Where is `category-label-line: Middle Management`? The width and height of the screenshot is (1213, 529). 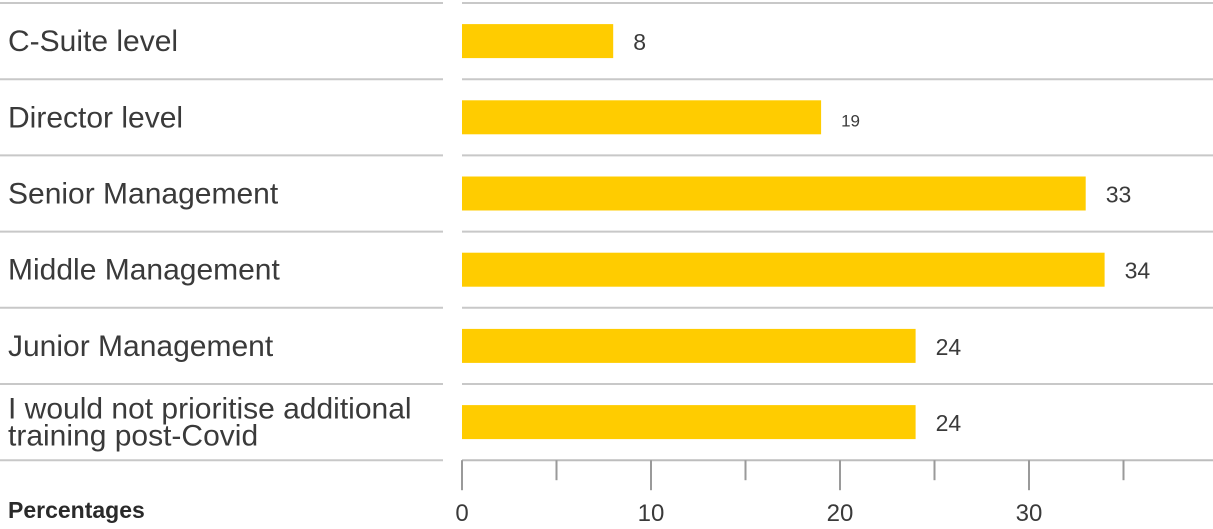
category-label-line: Middle Management is located at coordinates (144, 270).